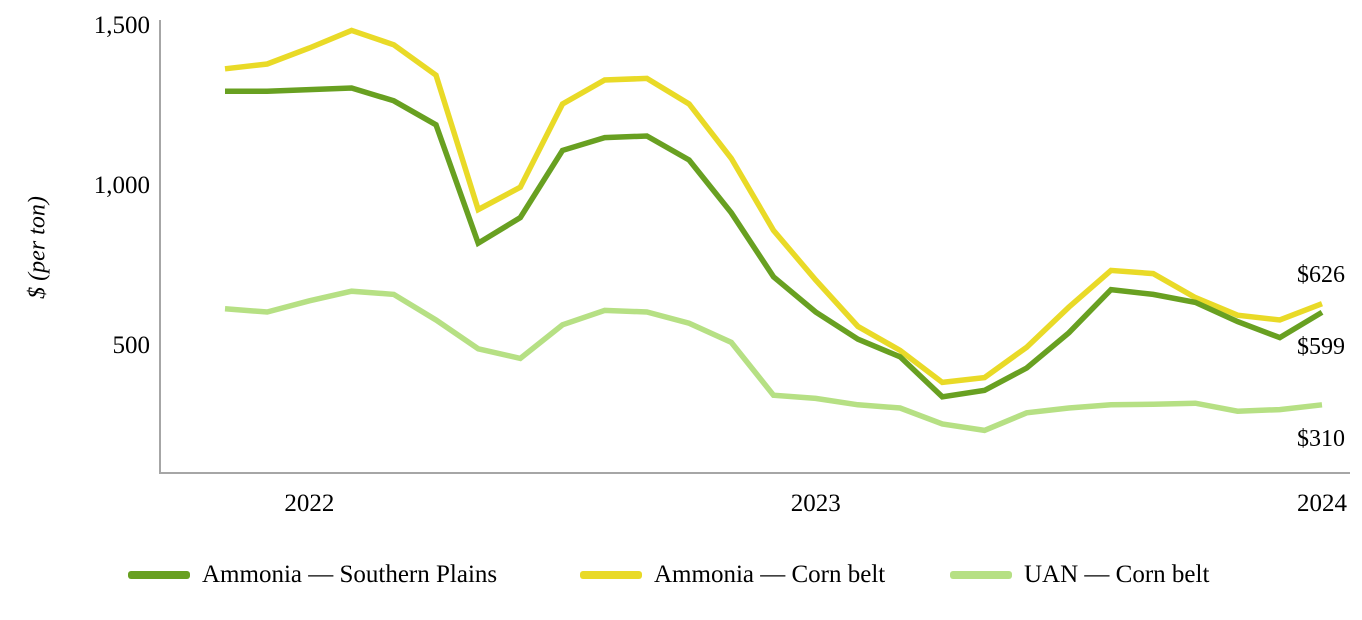 The image size is (1362, 620). Describe the element at coordinates (132, 345) in the screenshot. I see `y-tick-label-500: 500` at that location.